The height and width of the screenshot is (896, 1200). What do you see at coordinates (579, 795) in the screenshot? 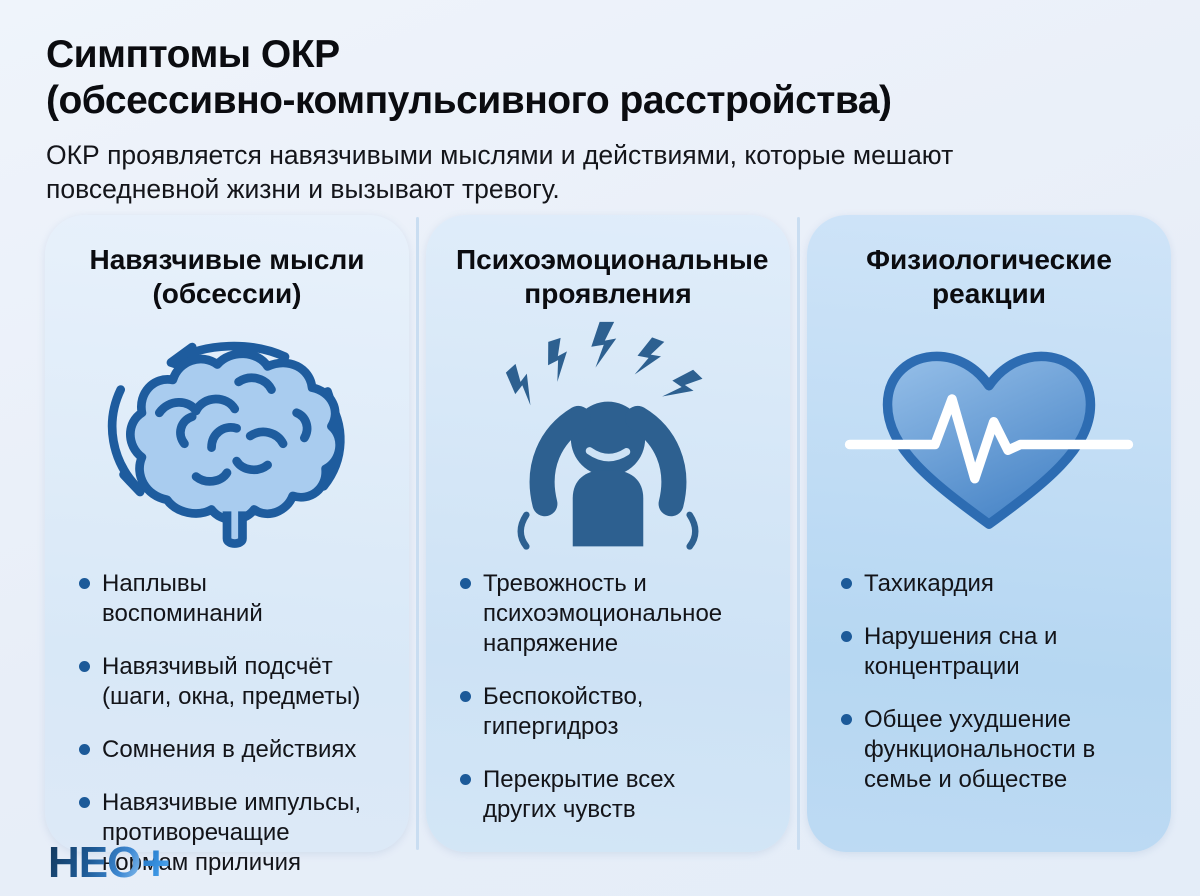
I see `list-item-text: Перекрытие всех других чувств` at bounding box center [579, 795].